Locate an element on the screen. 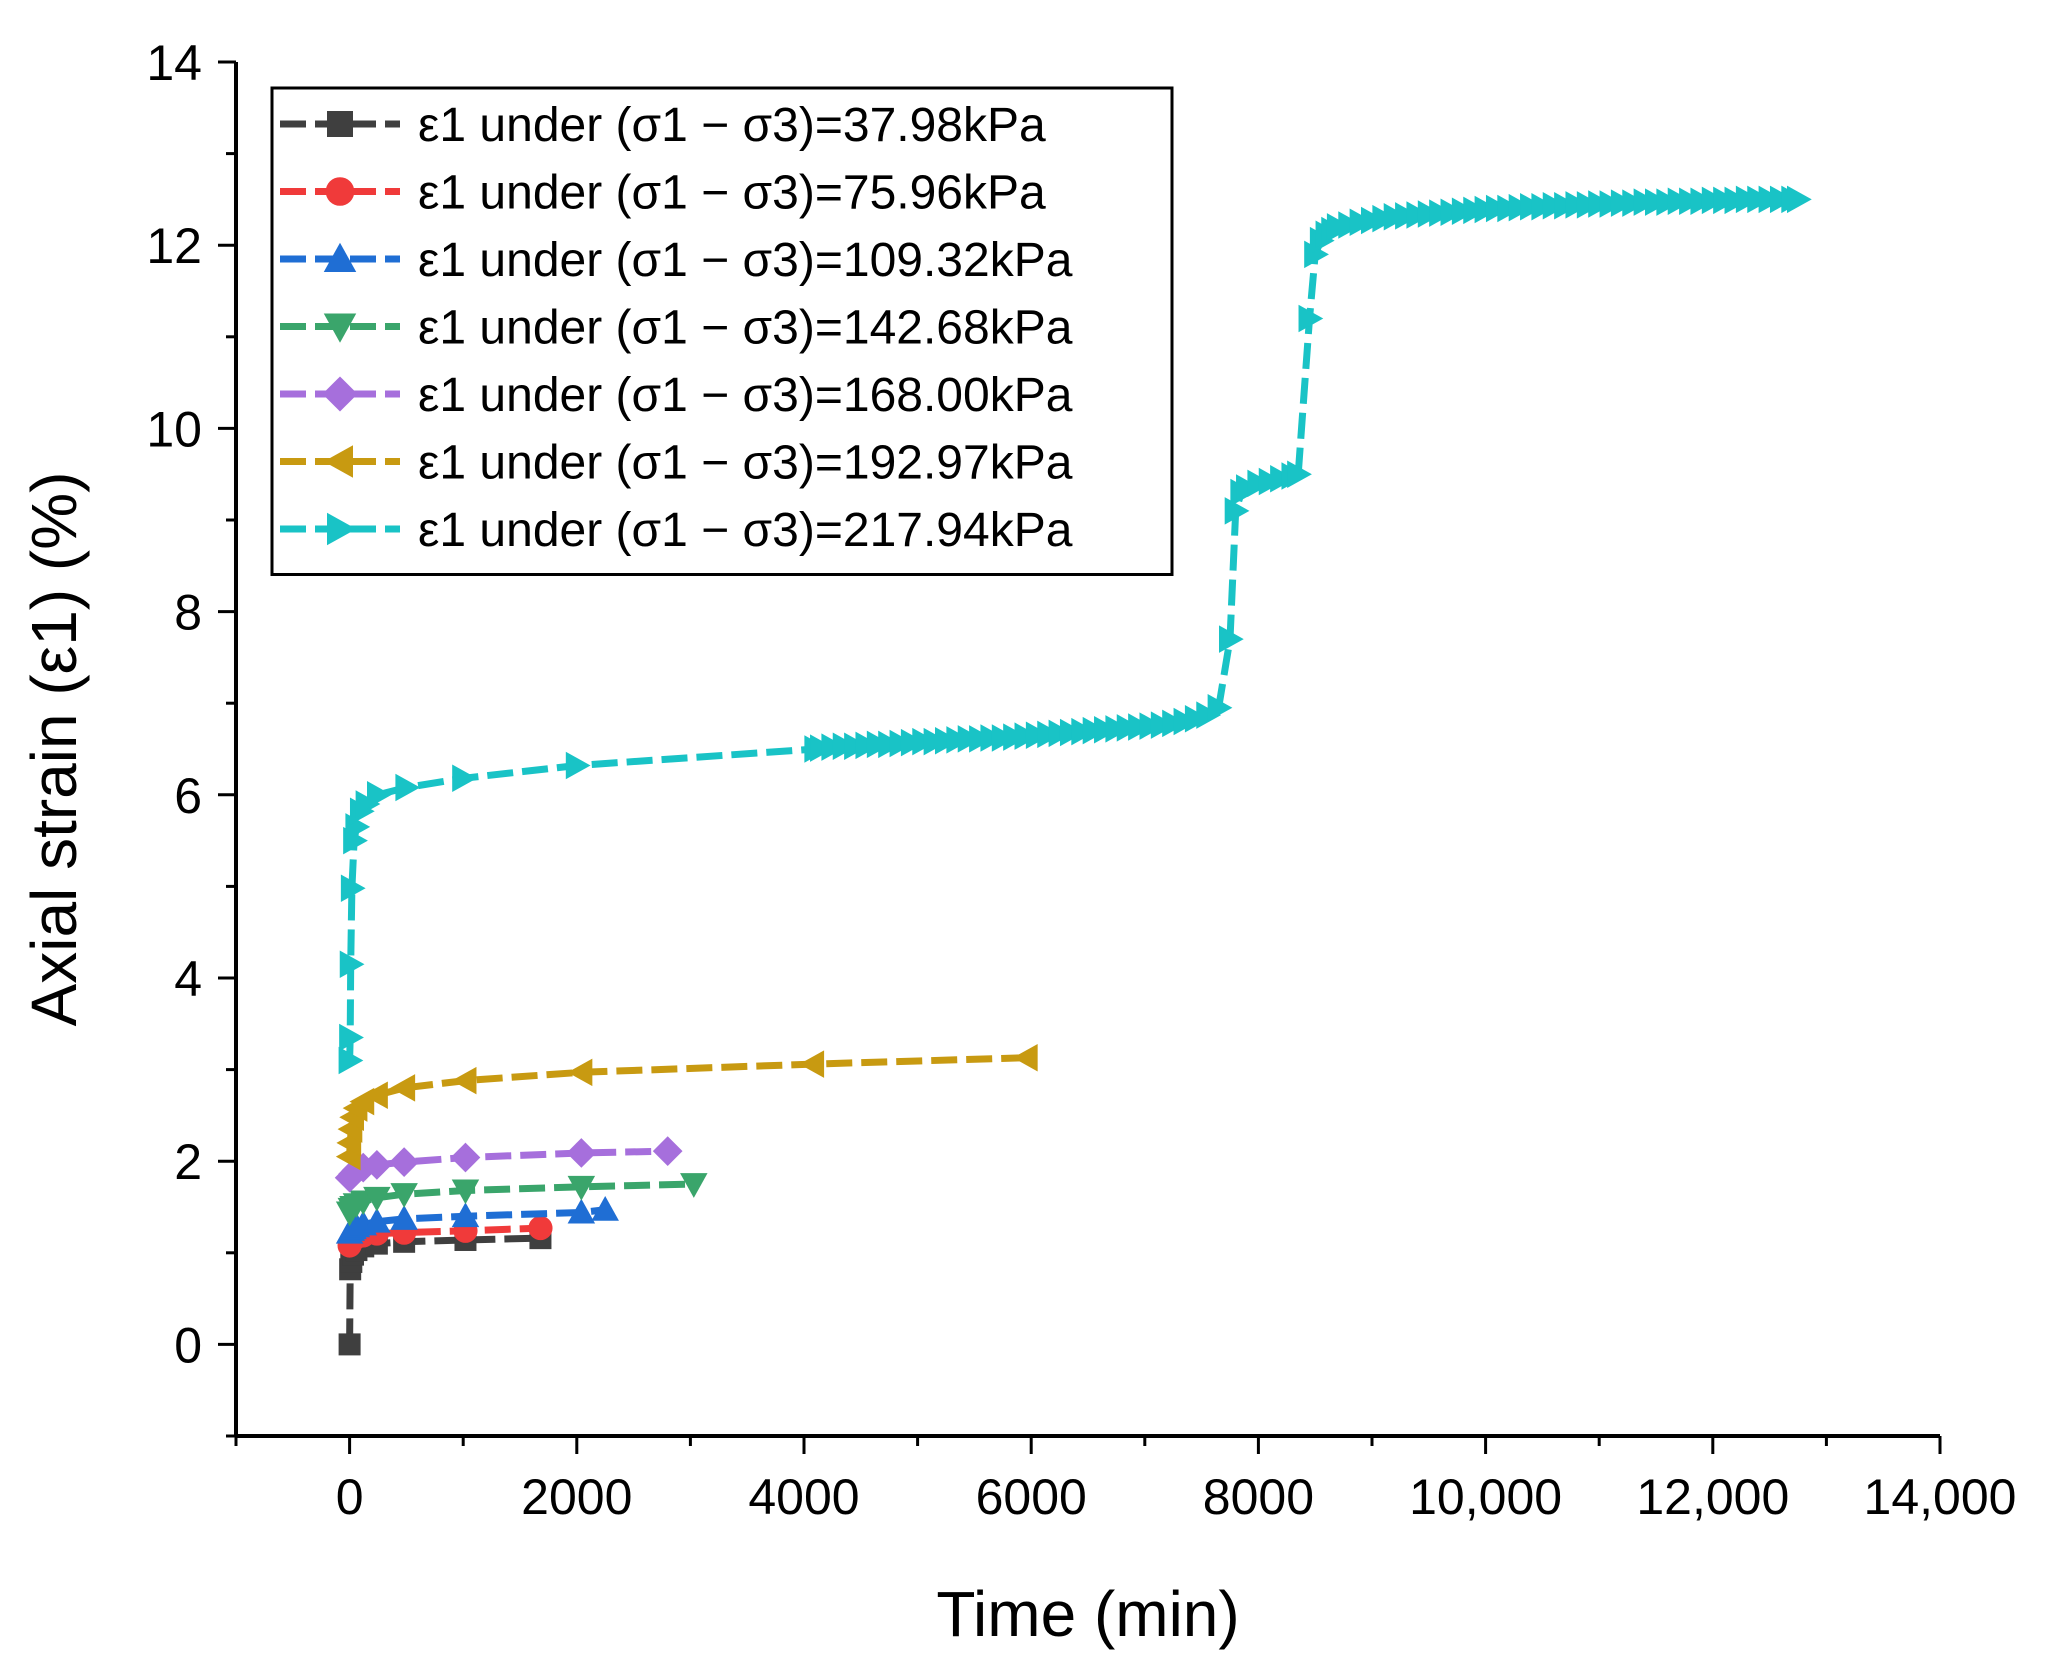  x-tick-label: 0 is located at coordinates (350, 1497).